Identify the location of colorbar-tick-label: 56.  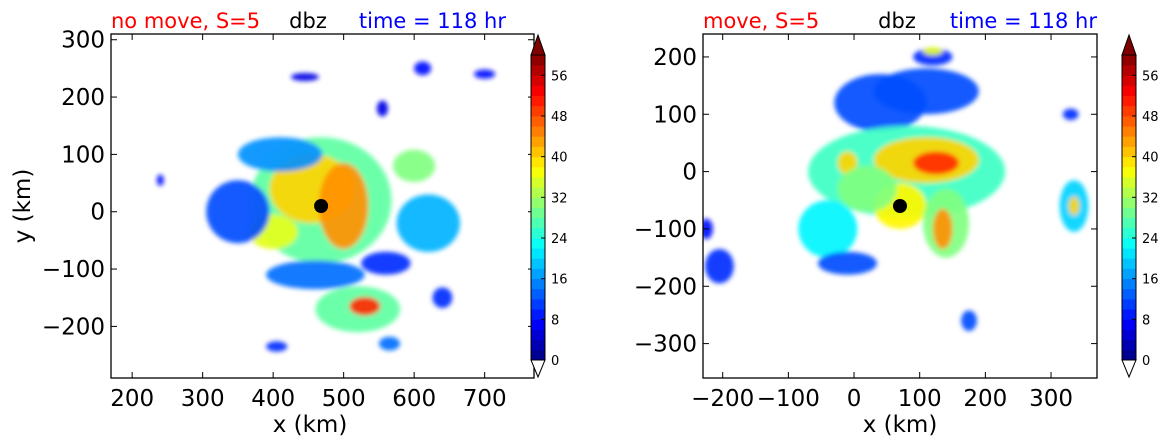
(1150, 76).